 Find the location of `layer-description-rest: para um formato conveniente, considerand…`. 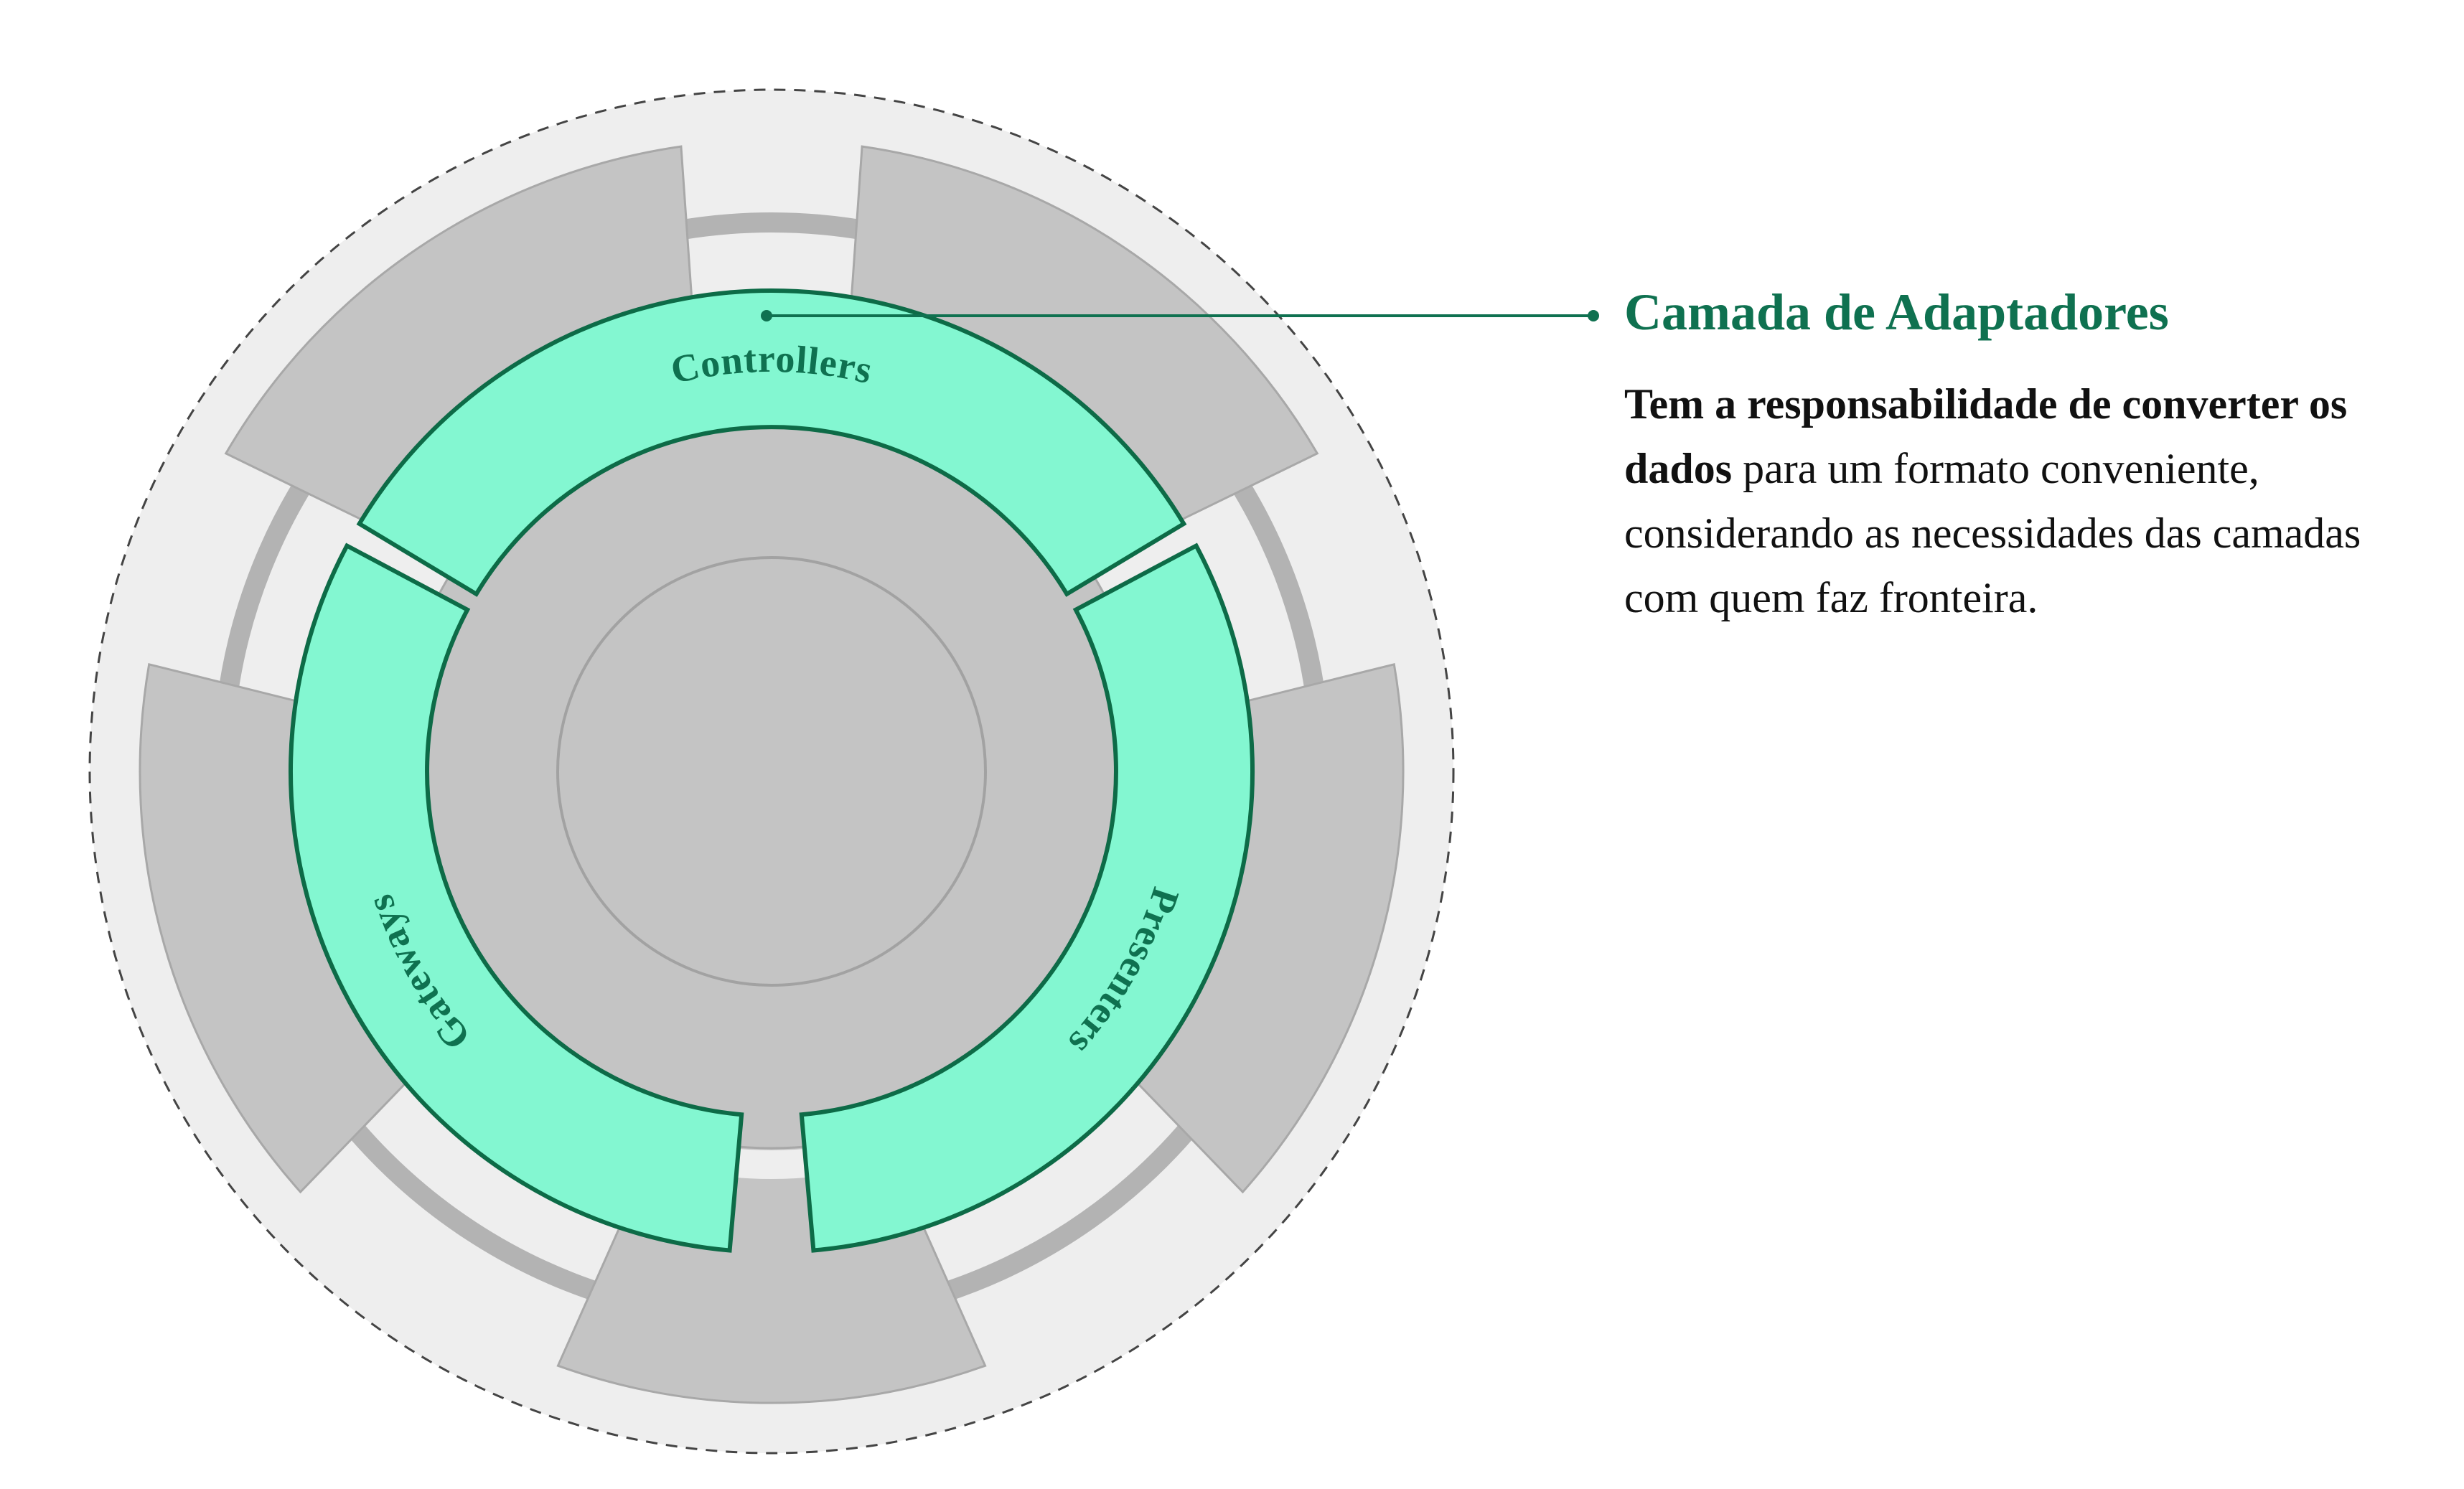

layer-description-rest: para um formato conveniente, considerand… is located at coordinates (1992, 533).